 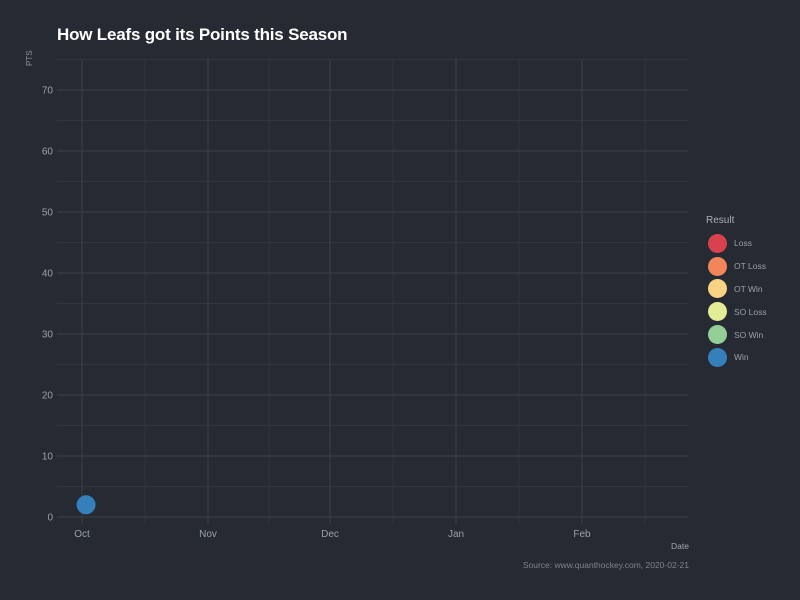 What do you see at coordinates (456, 534) in the screenshot?
I see `x-tick-label: Jan` at bounding box center [456, 534].